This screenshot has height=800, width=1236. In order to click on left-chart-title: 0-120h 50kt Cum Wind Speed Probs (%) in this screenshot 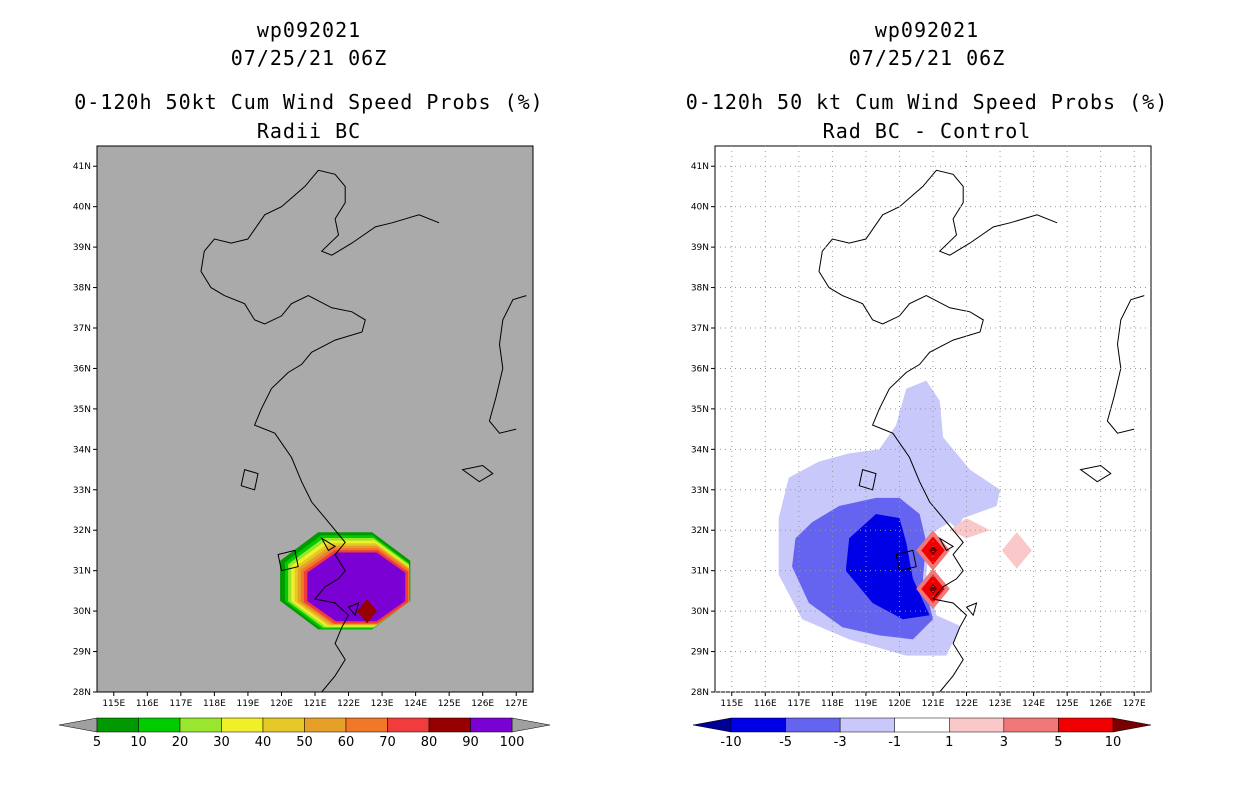, I will do `click(309, 102)`.